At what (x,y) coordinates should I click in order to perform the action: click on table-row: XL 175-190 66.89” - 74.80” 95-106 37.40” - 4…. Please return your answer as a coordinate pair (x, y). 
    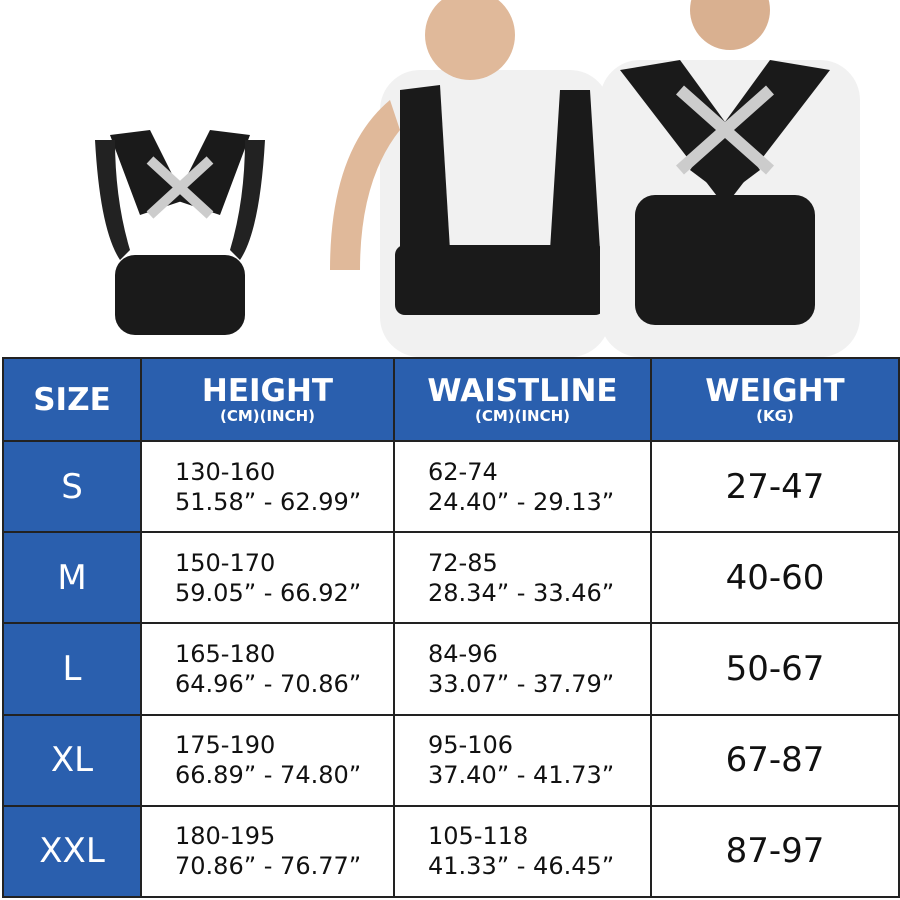
    Looking at the image, I should click on (451, 760).